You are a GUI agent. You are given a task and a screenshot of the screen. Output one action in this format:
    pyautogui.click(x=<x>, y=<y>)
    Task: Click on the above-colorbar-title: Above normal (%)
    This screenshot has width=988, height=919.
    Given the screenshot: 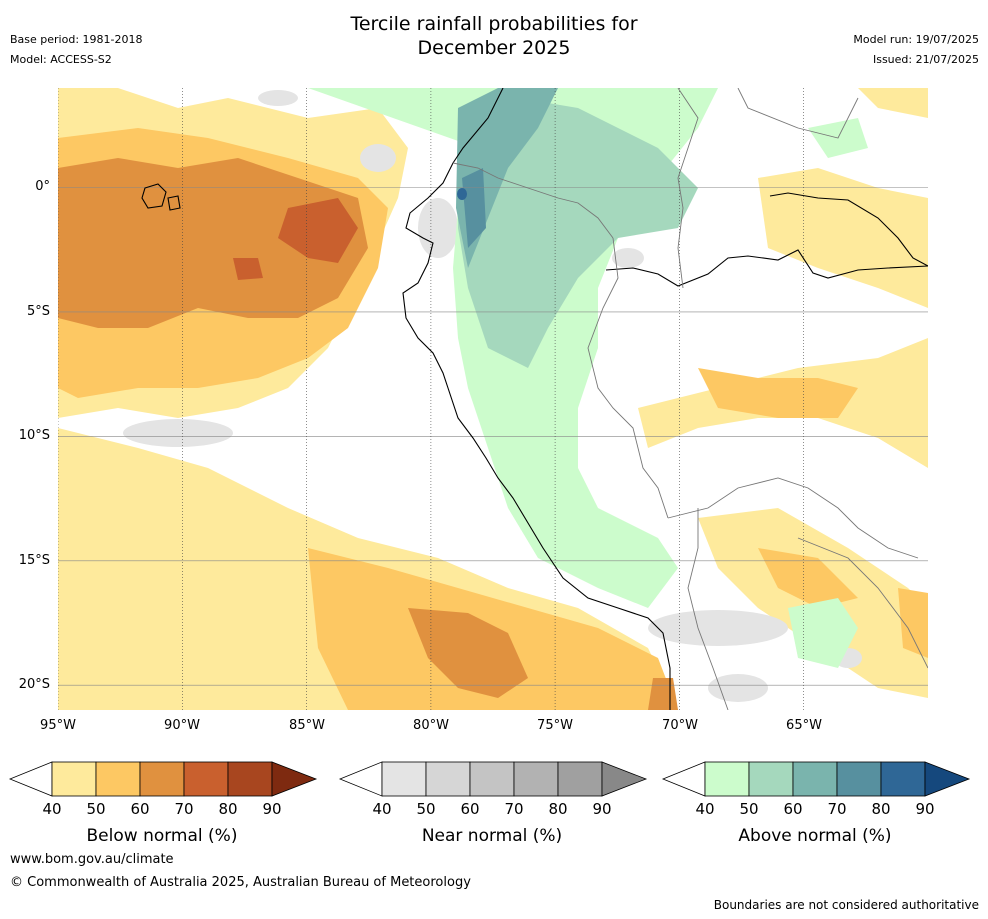 What is the action you would take?
    pyautogui.click(x=815, y=836)
    